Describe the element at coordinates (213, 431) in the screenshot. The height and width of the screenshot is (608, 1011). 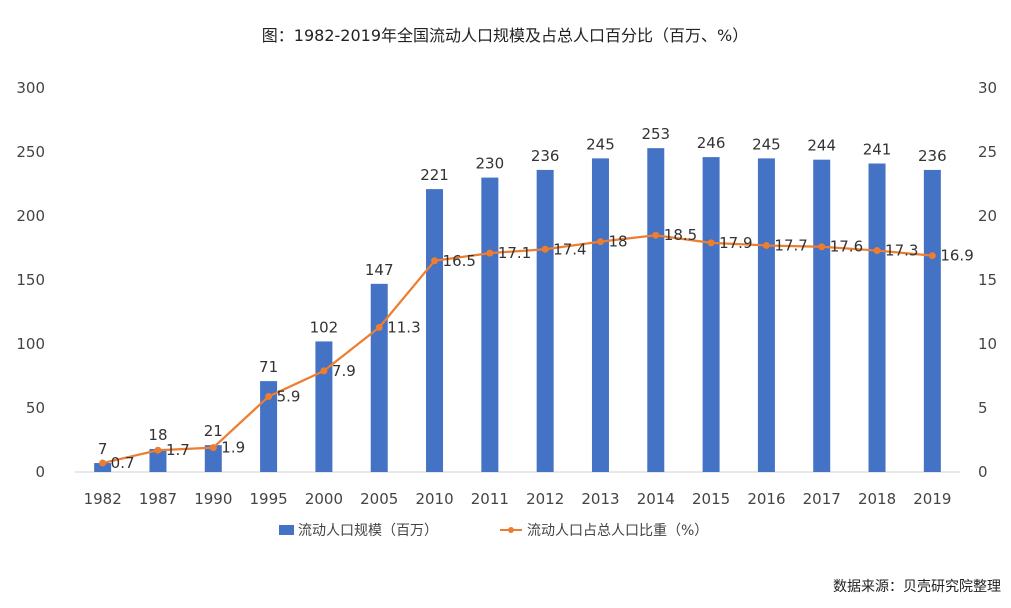
I see `bar-value-label: 21` at that location.